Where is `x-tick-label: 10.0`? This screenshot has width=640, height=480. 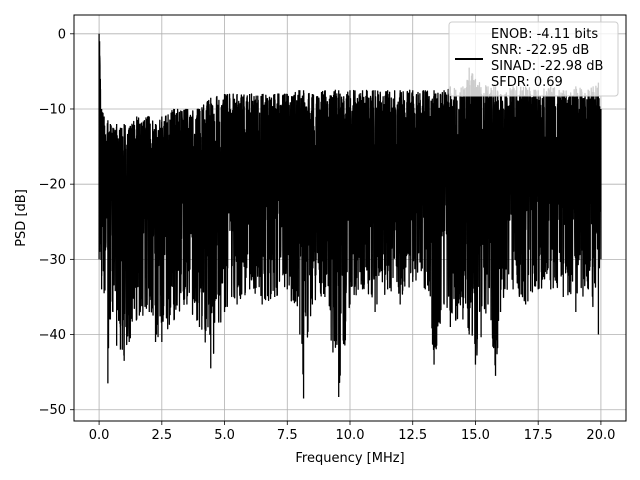
x-tick-label: 10.0 is located at coordinates (350, 435).